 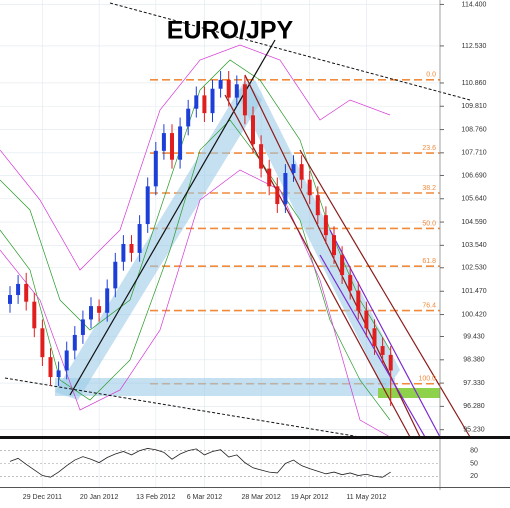 What do you see at coordinates (473, 268) in the screenshot?
I see `y-tick-label: 102.530` at bounding box center [473, 268].